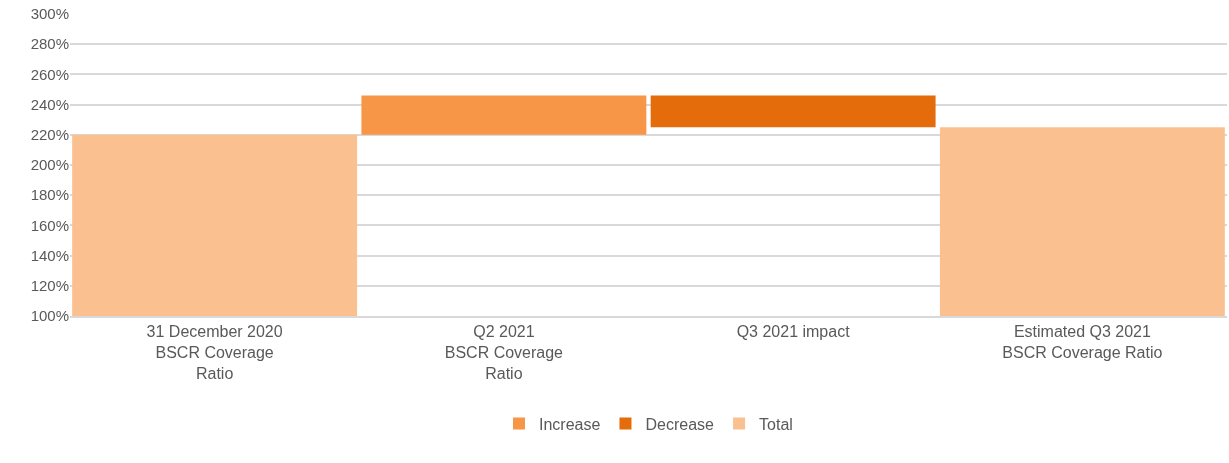 Image resolution: width=1229 pixels, height=463 pixels. What do you see at coordinates (49, 165) in the screenshot?
I see `y-tick-label: 200%` at bounding box center [49, 165].